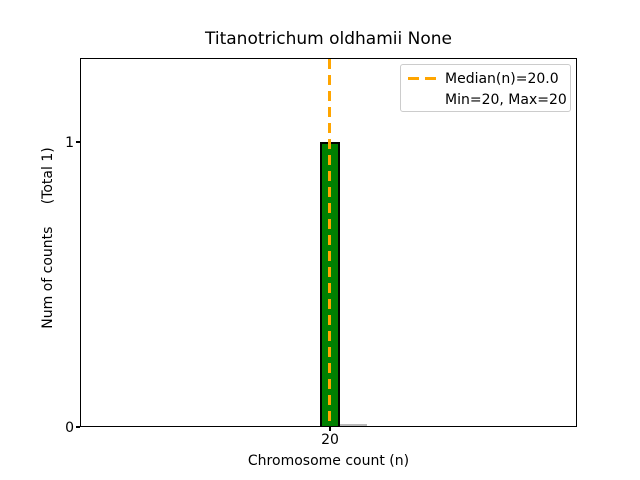  I want to click on legend-row-median: Median(n)=20.0, so click(489, 78).